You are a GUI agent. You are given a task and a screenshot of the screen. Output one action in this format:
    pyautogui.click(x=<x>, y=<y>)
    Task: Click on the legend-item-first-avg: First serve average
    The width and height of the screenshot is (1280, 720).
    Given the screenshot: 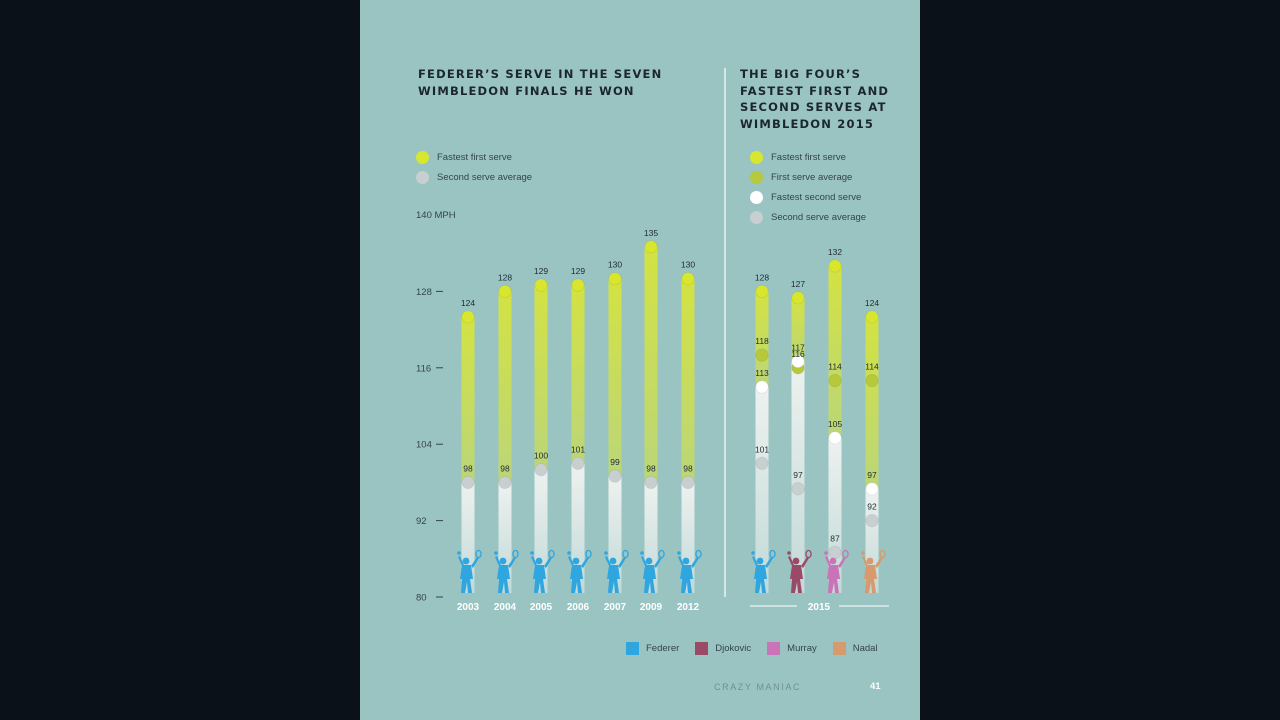 What is the action you would take?
    pyautogui.click(x=808, y=177)
    